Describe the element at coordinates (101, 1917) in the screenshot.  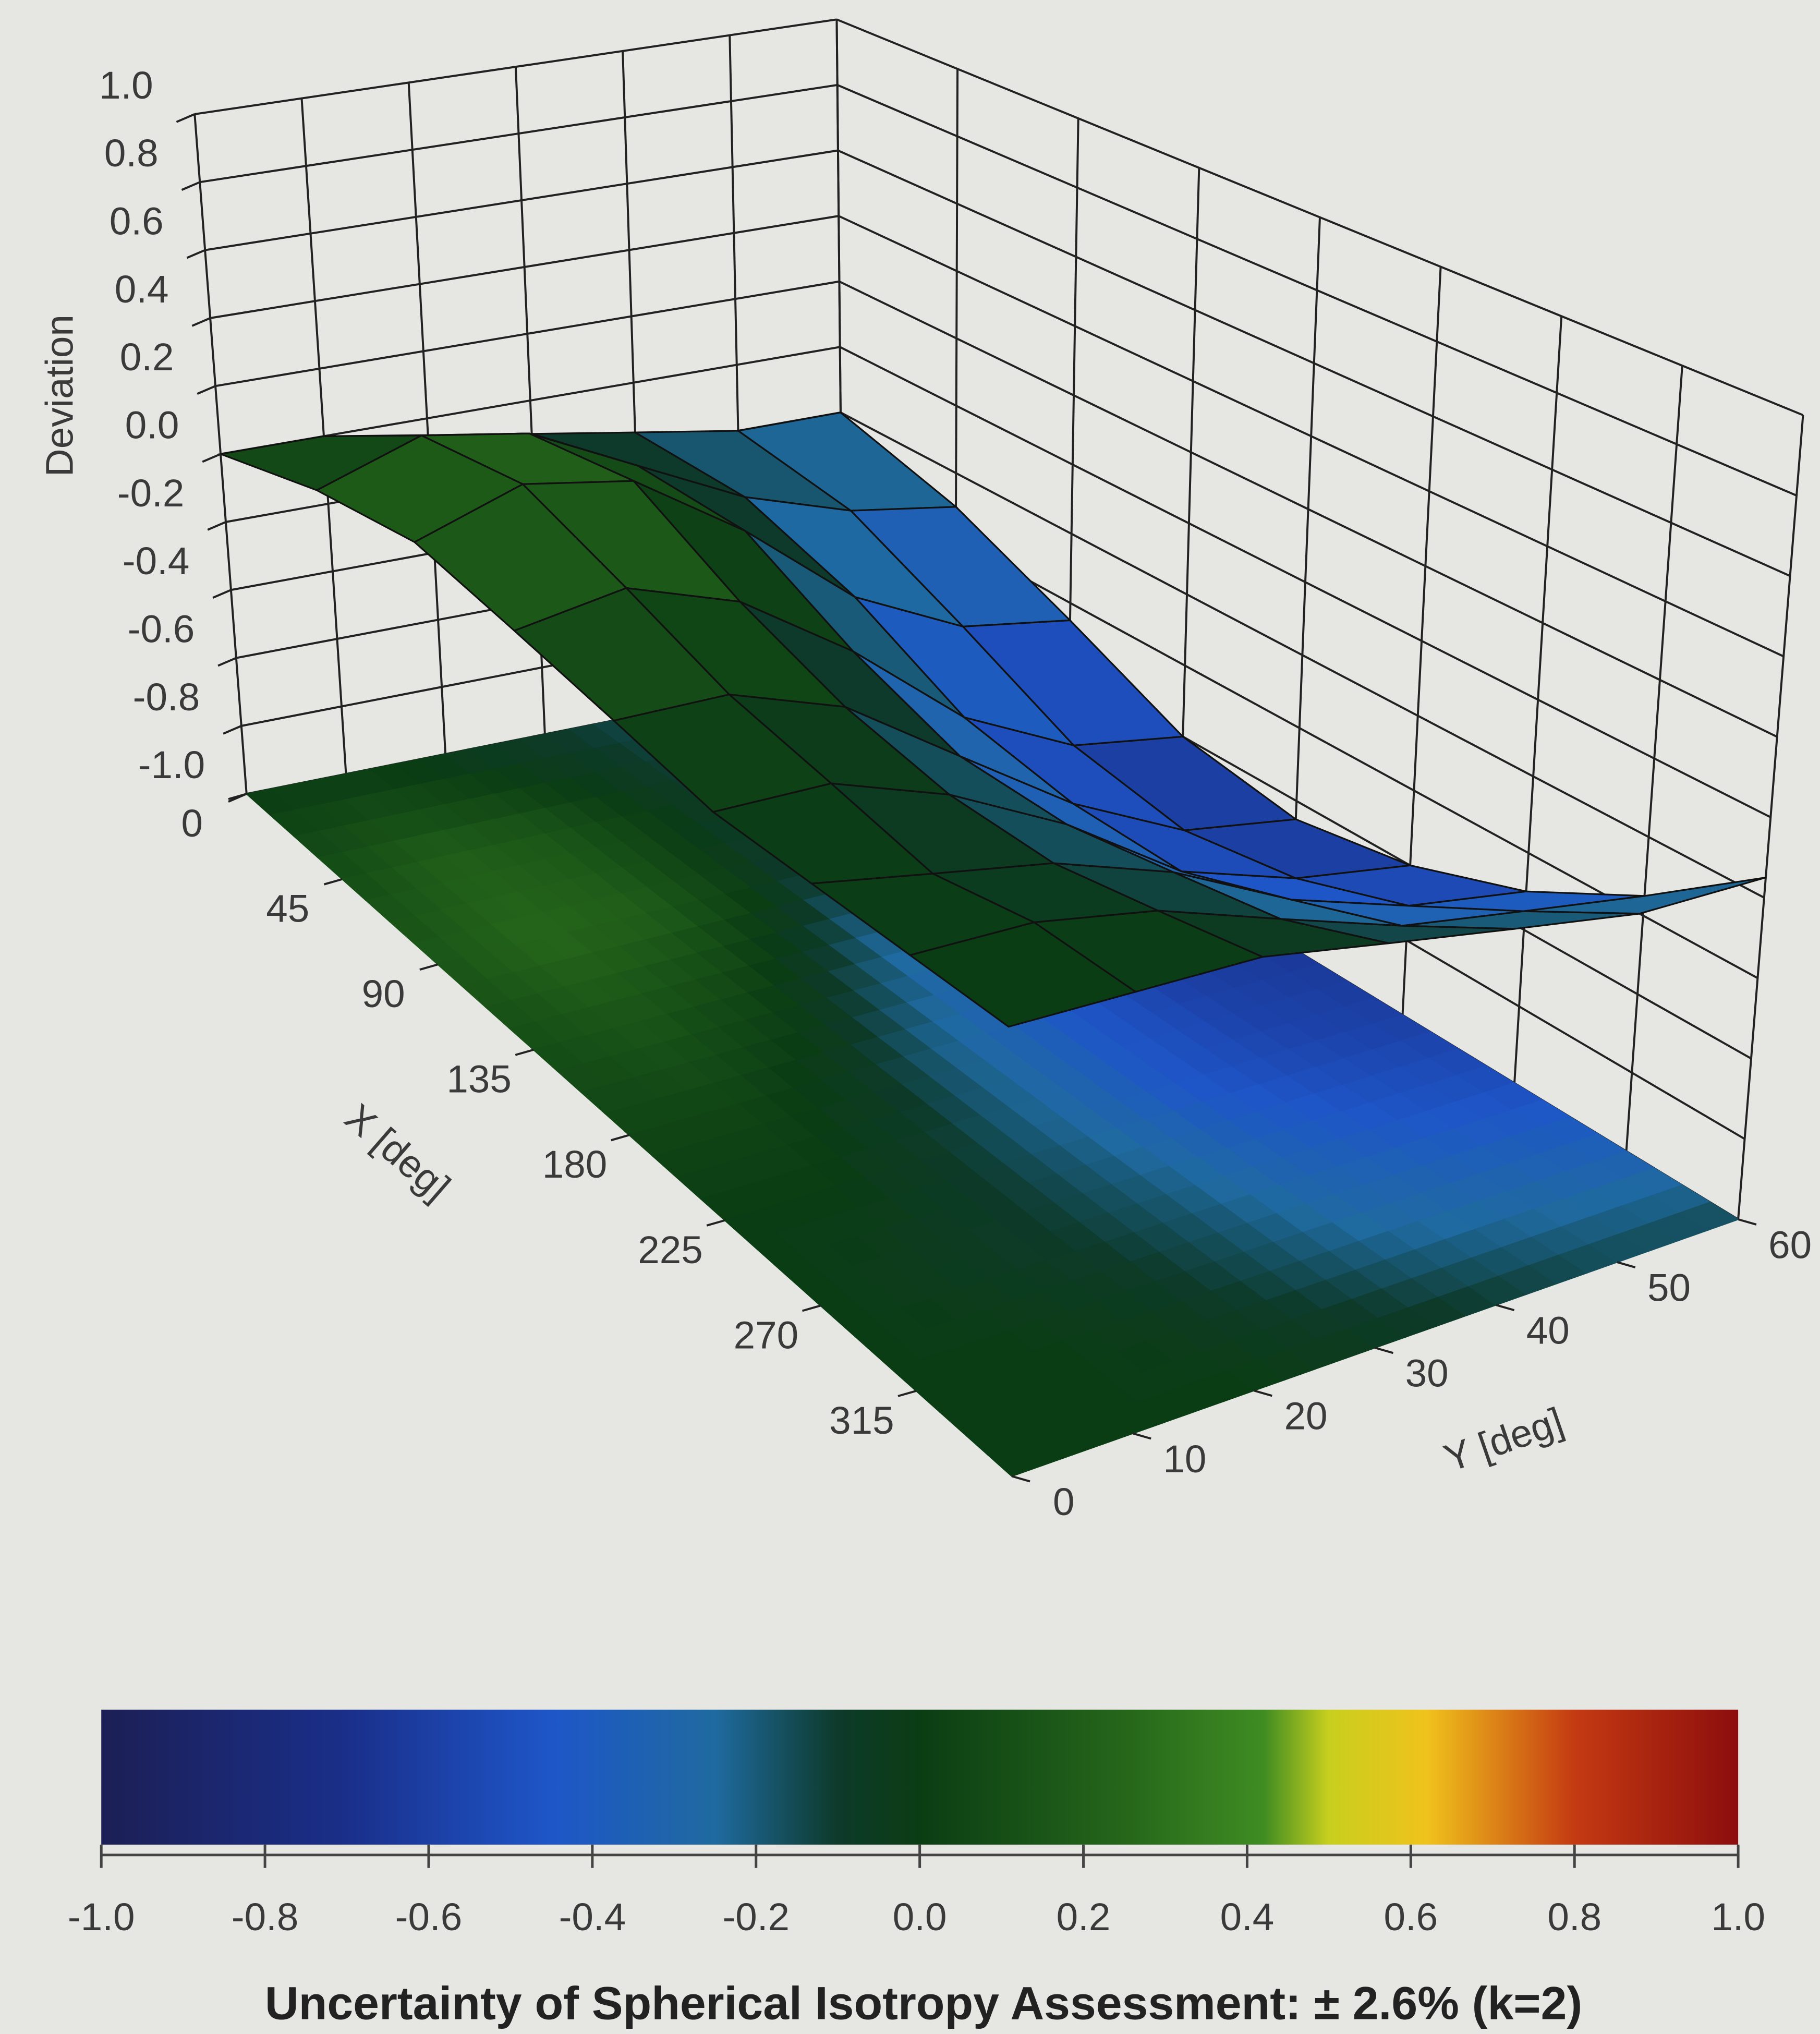
I see `colorbar-tick-label: -1.0` at that location.